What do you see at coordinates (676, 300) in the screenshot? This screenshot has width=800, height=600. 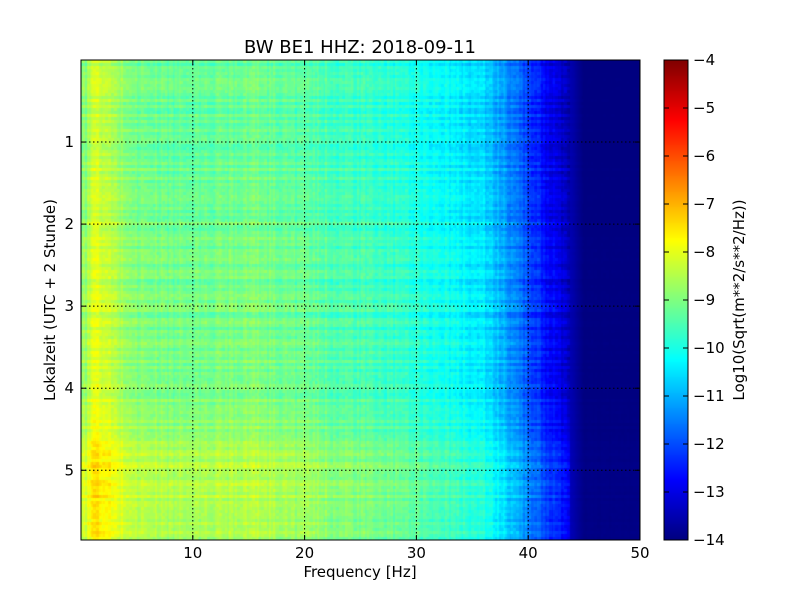 I see `colorbar-frame` at bounding box center [676, 300].